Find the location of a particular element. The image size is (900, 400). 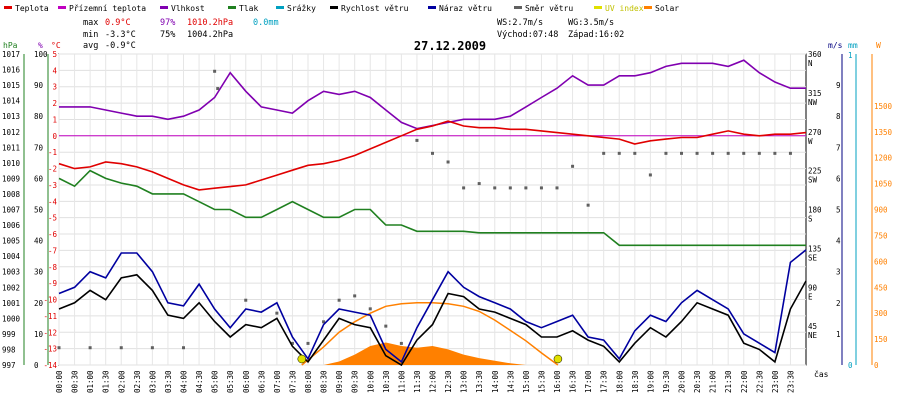

stat-max-pressure: 1010.2hPa is located at coordinates (210, 23).